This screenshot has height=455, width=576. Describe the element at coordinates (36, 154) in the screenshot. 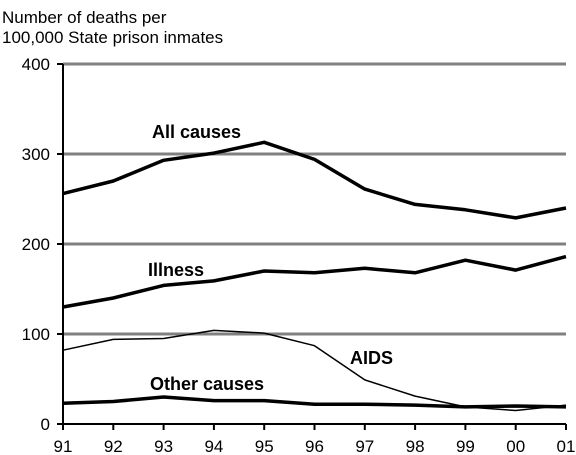

I see `y-tick-label-300: 300` at that location.